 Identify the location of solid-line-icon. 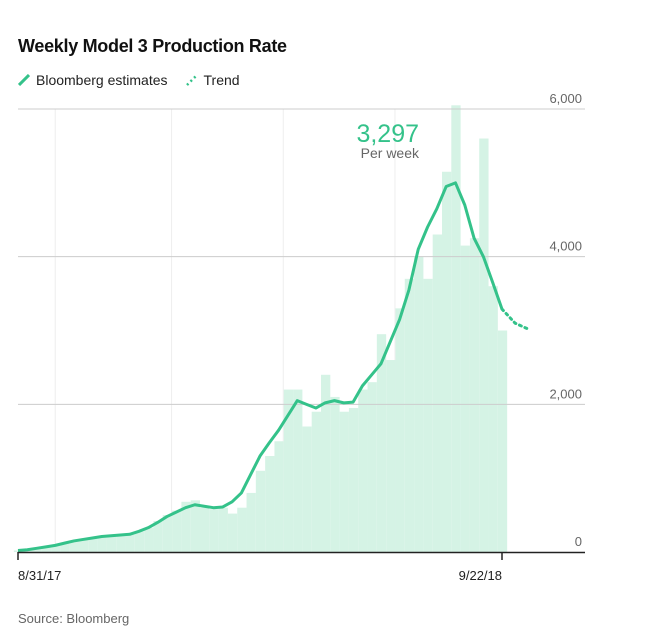
(24, 80).